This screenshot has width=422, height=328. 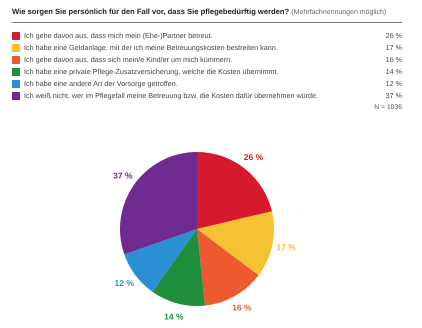 I want to click on data-label: 17 %, so click(x=286, y=247).